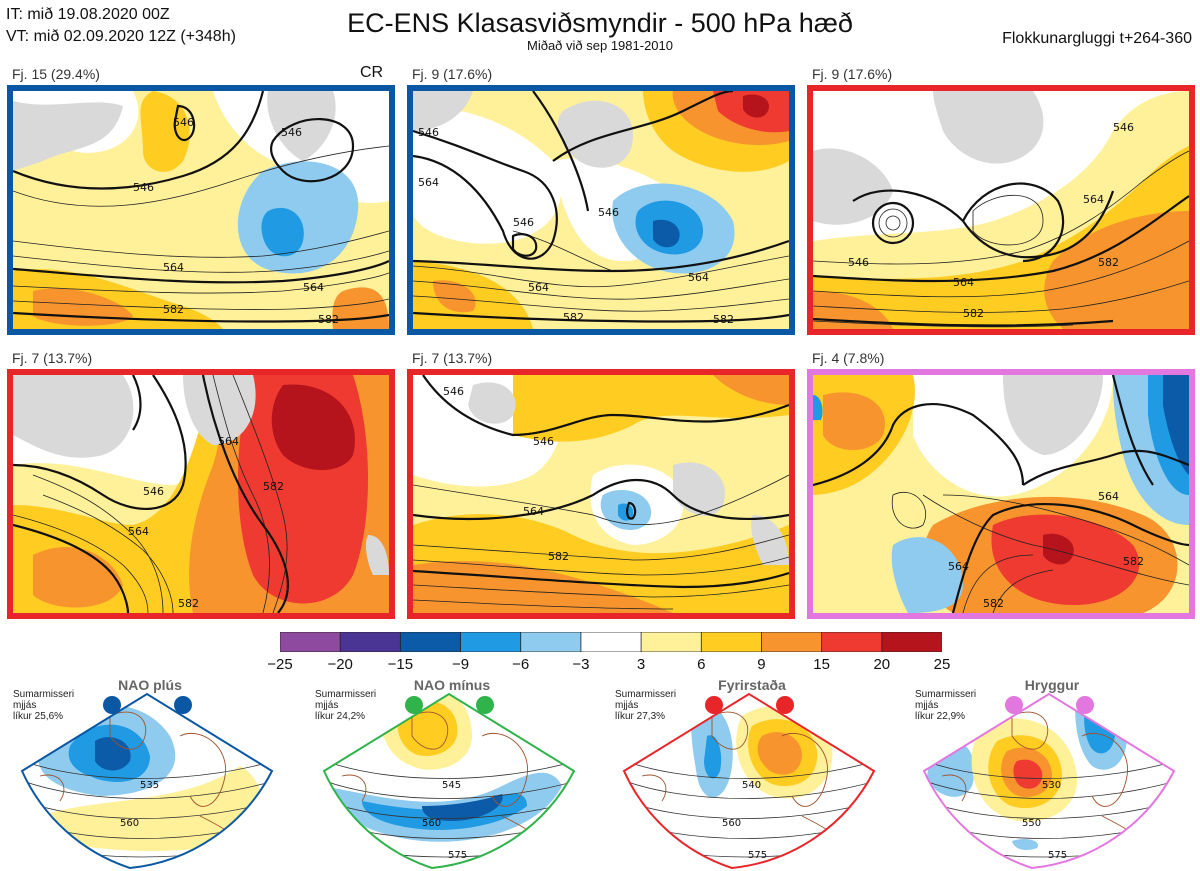 The image size is (1200, 871). Describe the element at coordinates (751, 785) in the screenshot. I see `regime-contour-label: 540` at that location.